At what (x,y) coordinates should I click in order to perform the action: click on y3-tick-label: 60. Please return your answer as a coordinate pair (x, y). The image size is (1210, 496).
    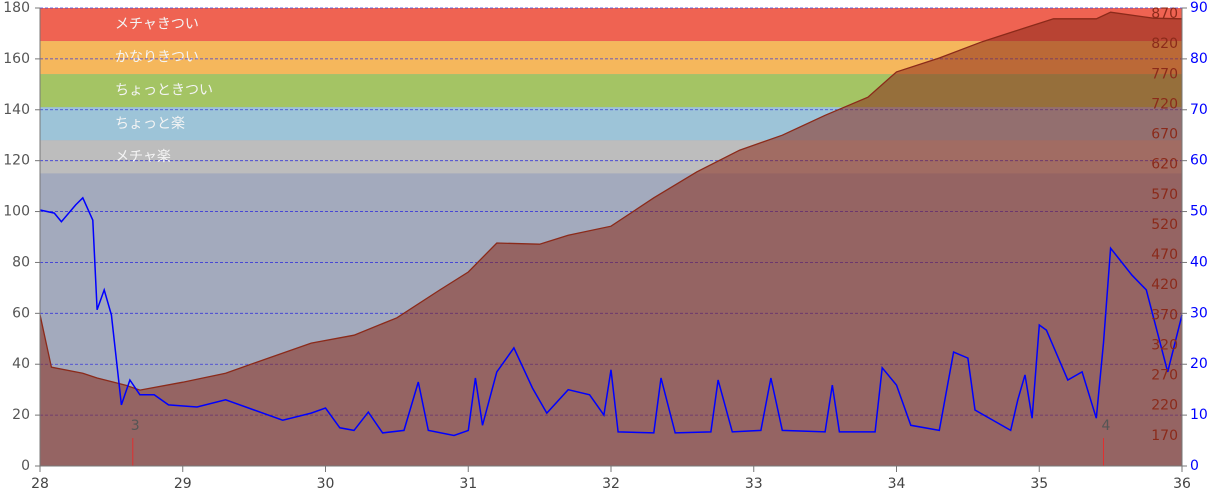
    Looking at the image, I should click on (1199, 161).